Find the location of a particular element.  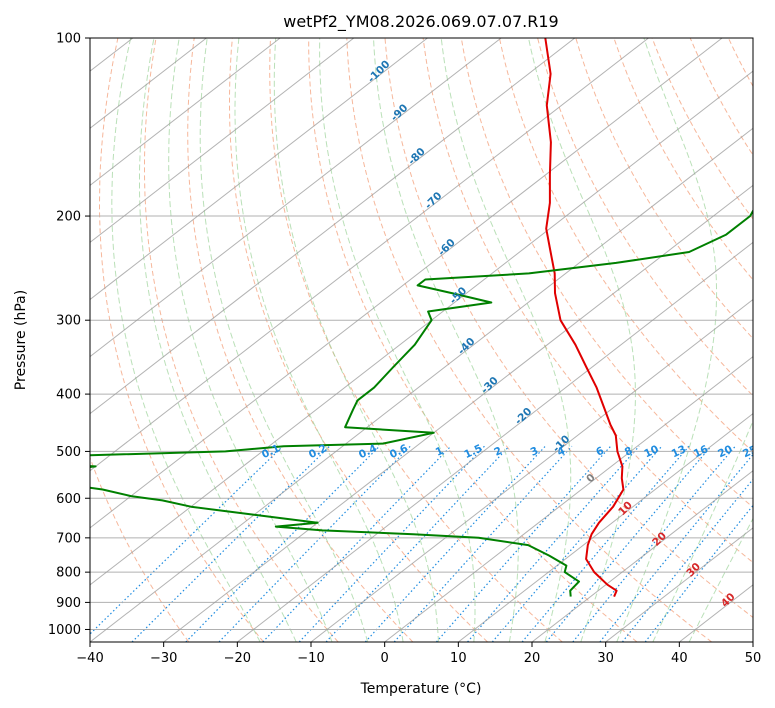

mixing-ratio-label: 30 is located at coordinates (768, 451).